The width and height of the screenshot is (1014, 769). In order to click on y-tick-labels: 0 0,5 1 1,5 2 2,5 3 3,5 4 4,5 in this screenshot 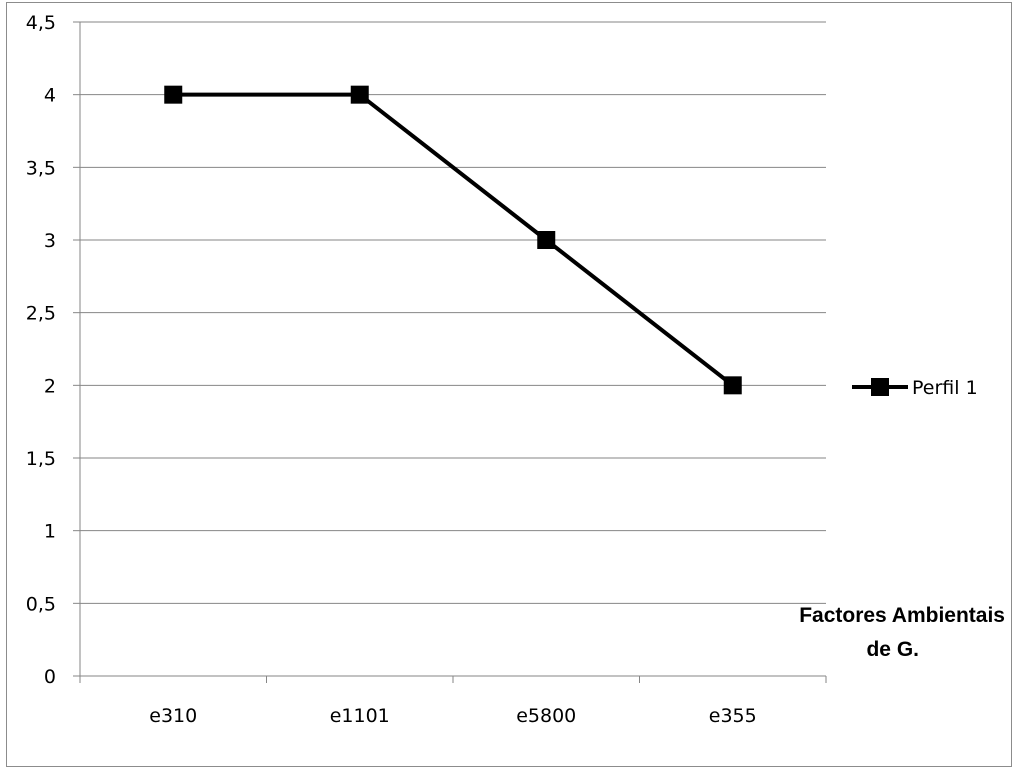, I will do `click(41, 350)`.